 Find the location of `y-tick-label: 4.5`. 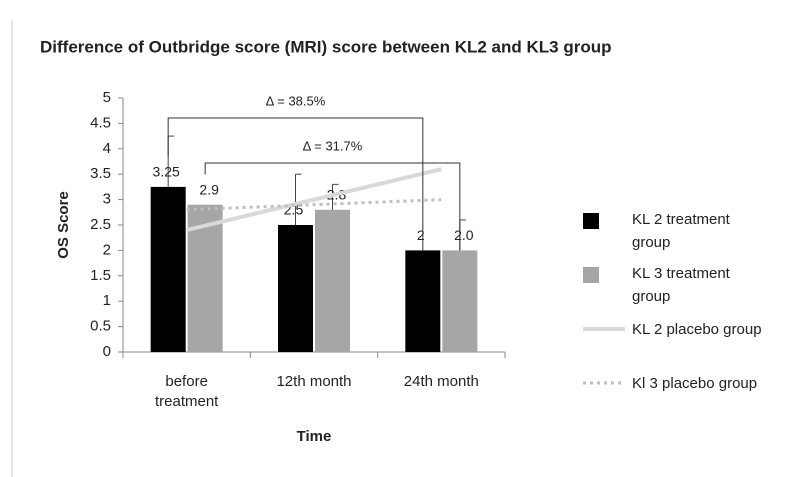

y-tick-label: 4.5 is located at coordinates (100, 122).